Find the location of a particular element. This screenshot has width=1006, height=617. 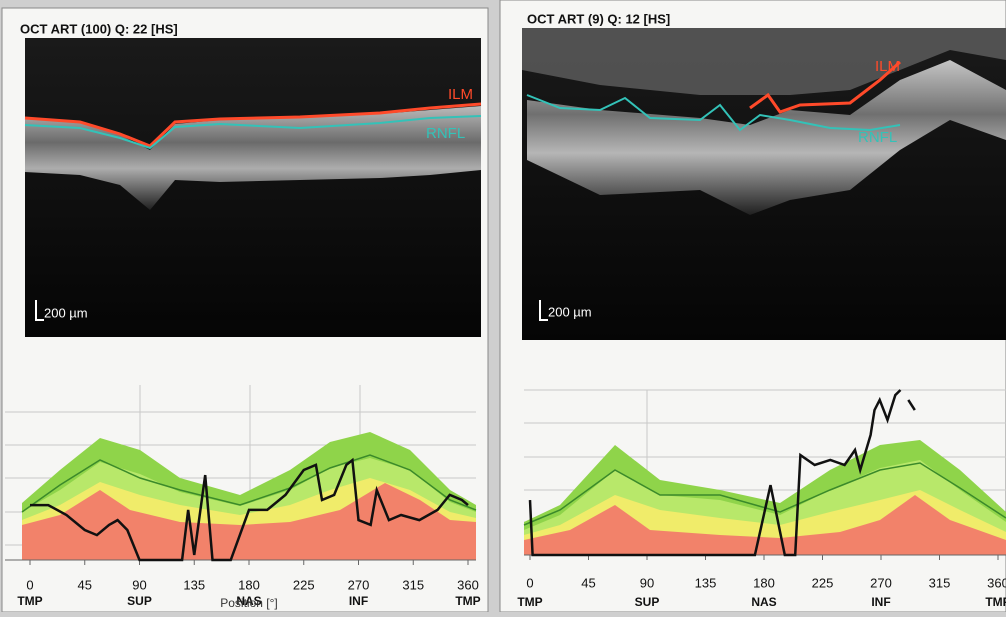

x-axis-label: Position [°] is located at coordinates (249, 603).